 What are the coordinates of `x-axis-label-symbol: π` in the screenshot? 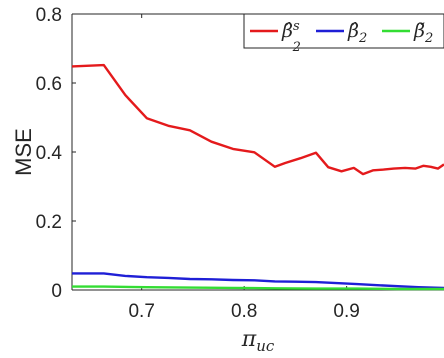 It's located at (249, 339).